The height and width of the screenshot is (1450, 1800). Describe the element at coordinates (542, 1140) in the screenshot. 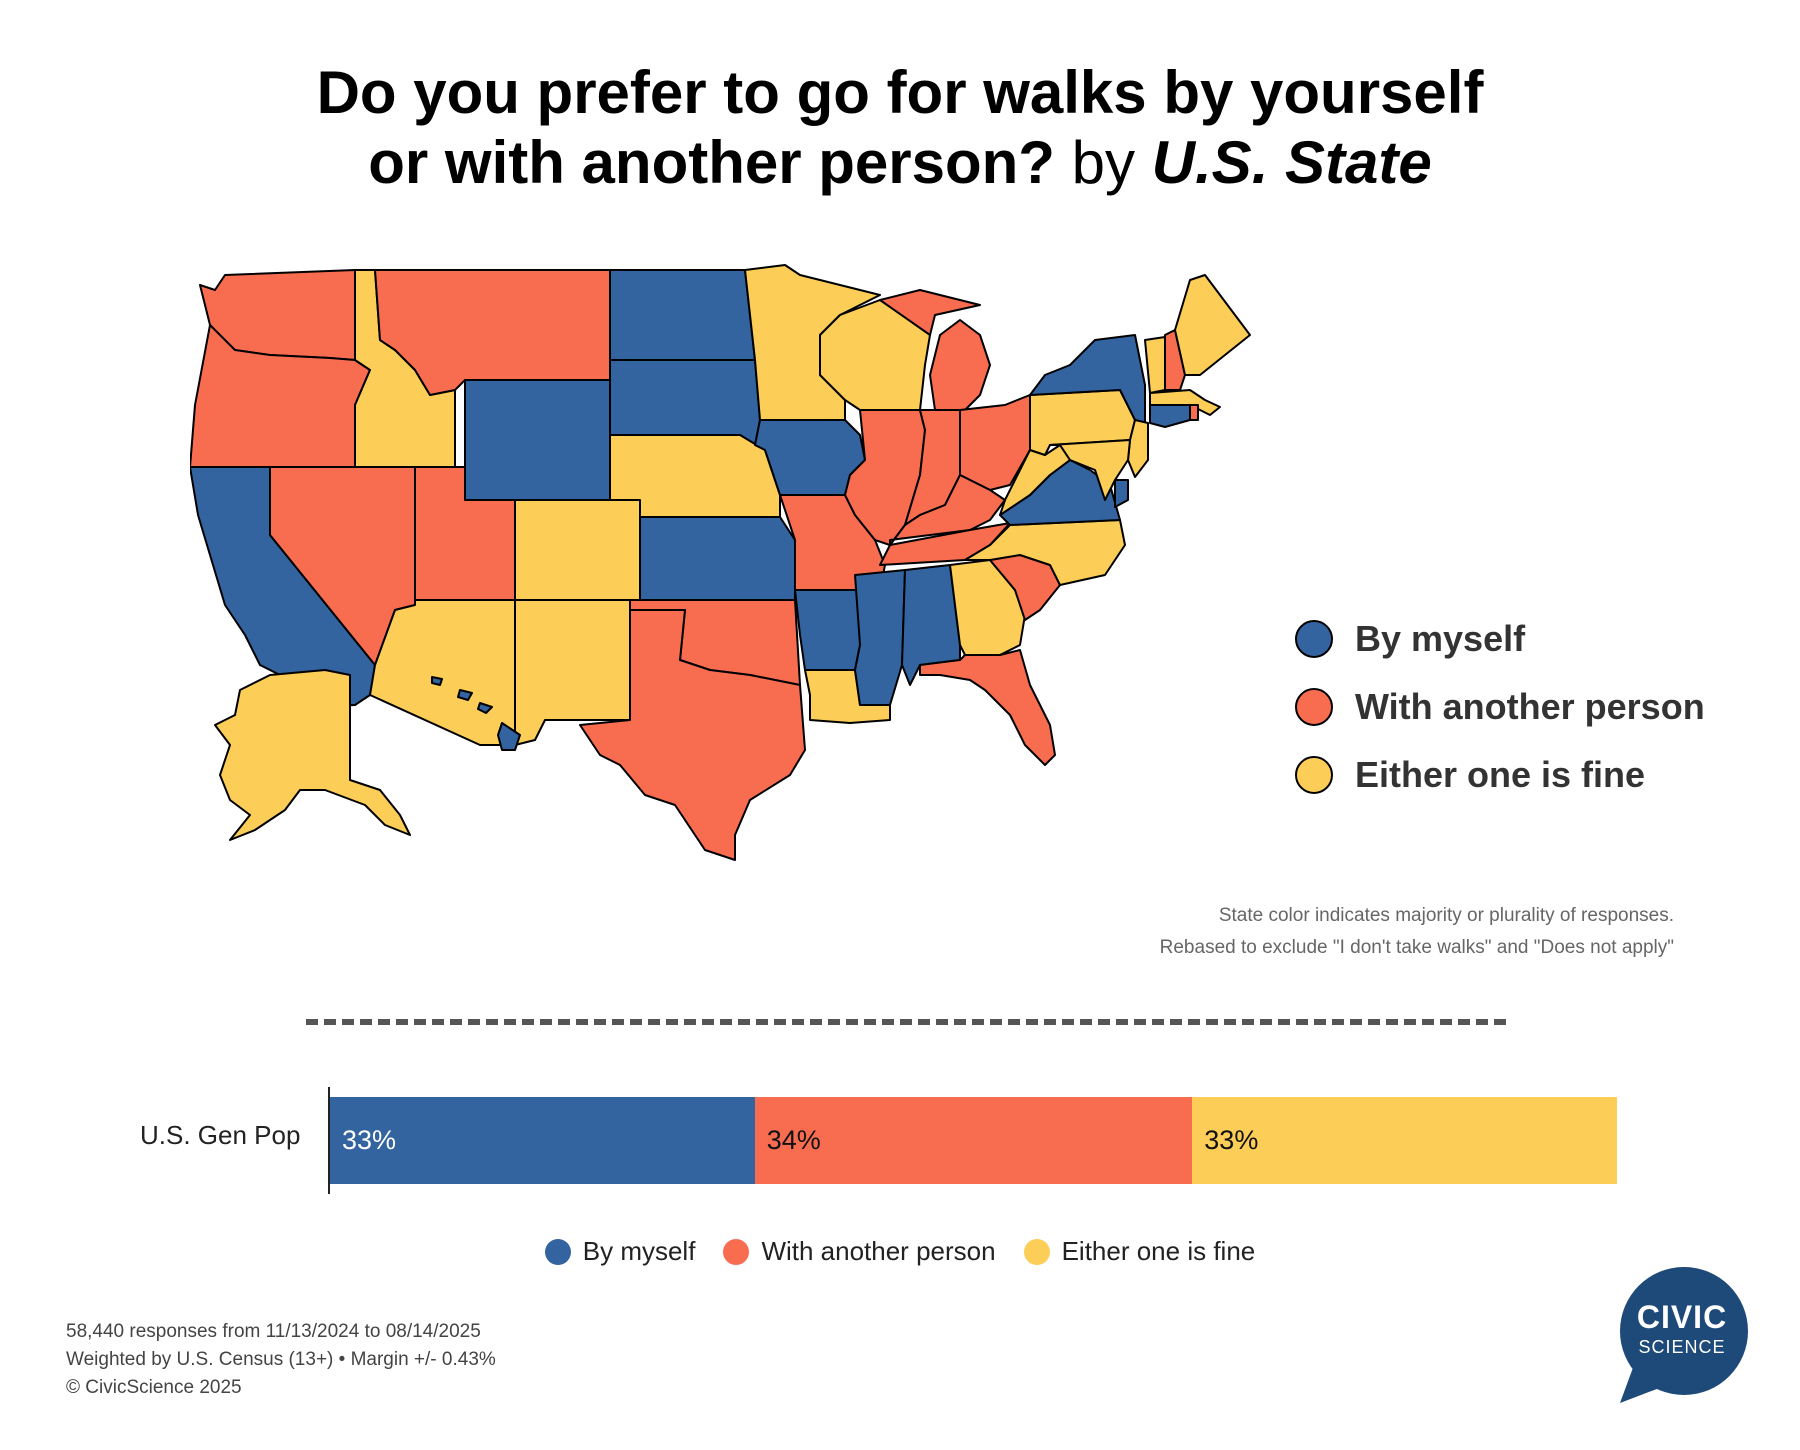

I see `bar-segment-by-myself: 33%` at that location.